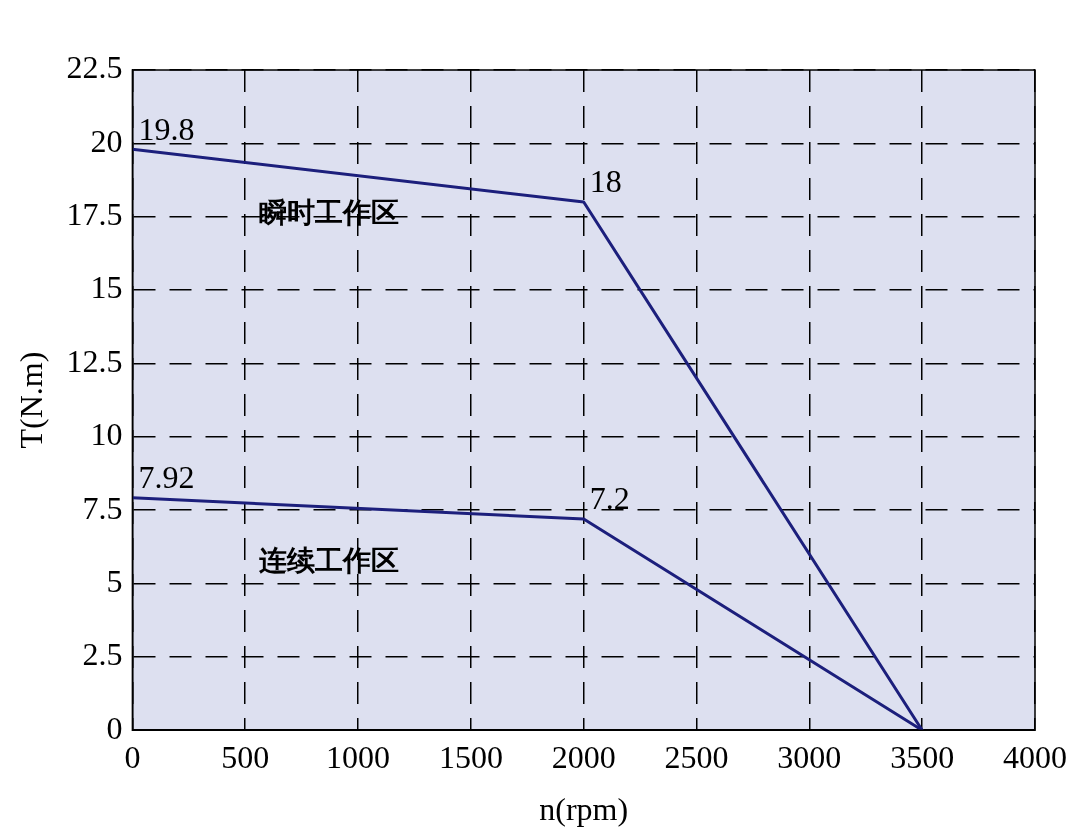 This screenshot has height=840, width=1085. I want to click on y-tick-label: 0, so click(114, 727).